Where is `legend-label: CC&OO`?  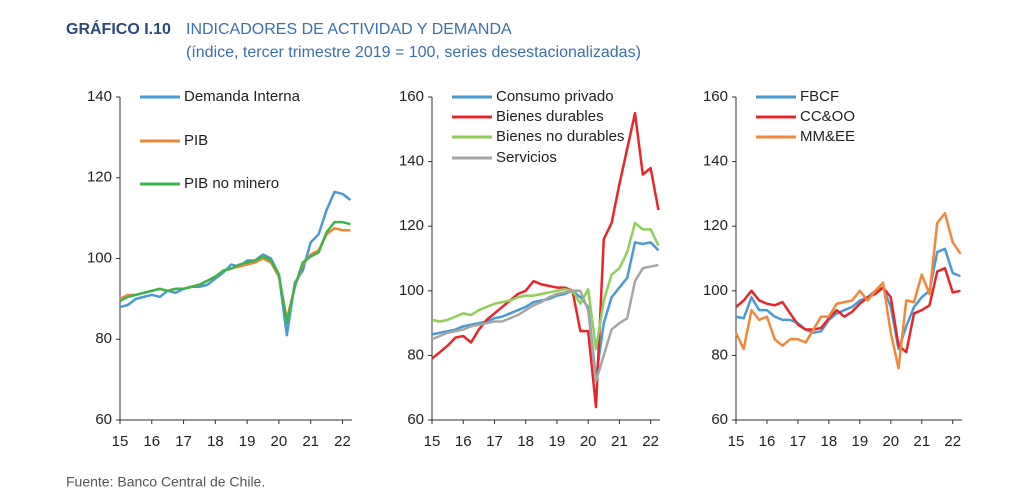
legend-label: CC&OO is located at coordinates (827, 116).